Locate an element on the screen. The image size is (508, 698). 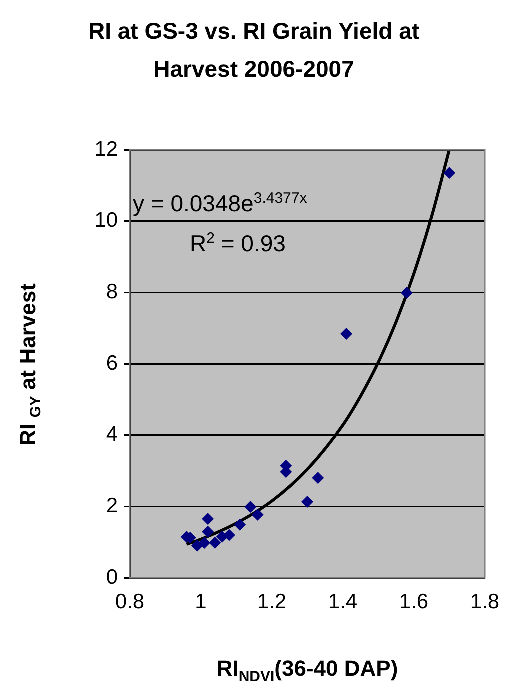
y-tick-label: 12 is located at coordinates (106, 149).